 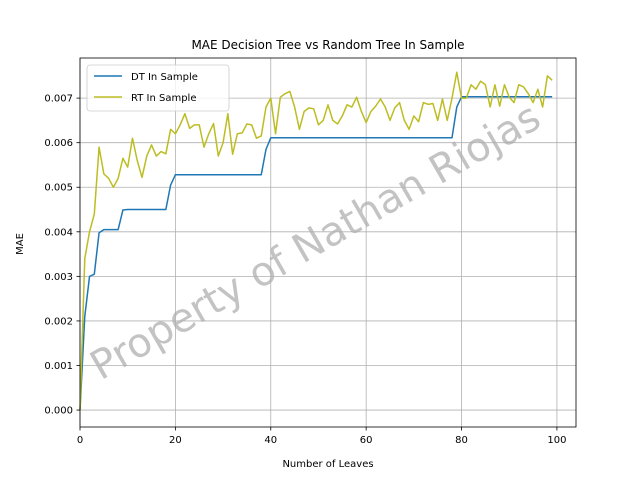 I want to click on y-tick-label: 0.004, so click(x=58, y=232).